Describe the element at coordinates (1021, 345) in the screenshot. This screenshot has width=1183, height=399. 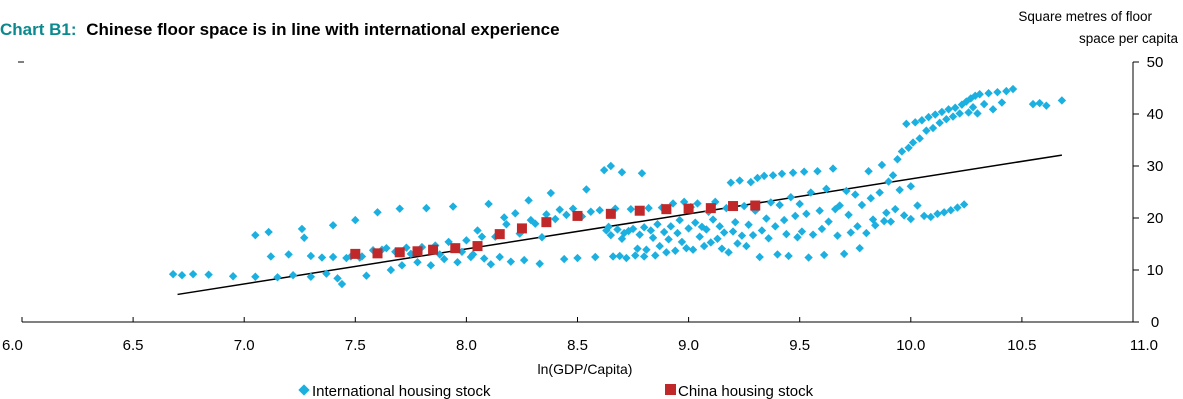
I see `x-tick-label: 10.5` at that location.